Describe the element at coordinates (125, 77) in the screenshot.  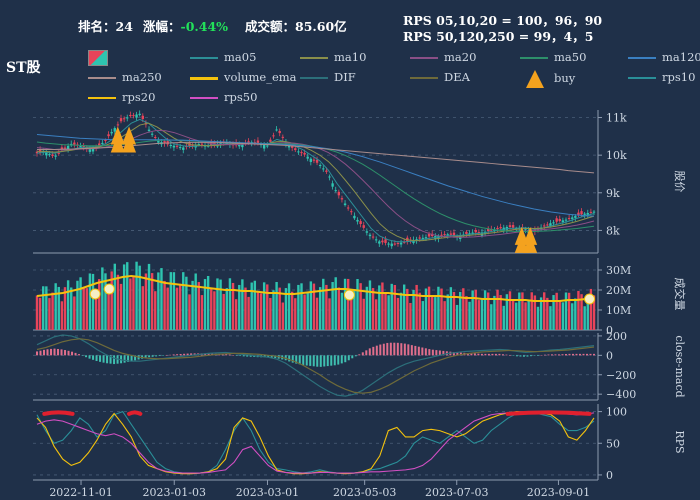
I see `legend-item: ma250` at that location.